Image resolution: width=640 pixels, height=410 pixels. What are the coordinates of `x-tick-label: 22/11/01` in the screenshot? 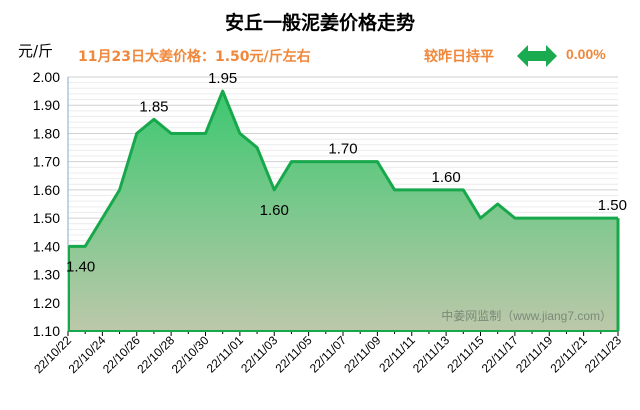 It's located at (225, 354).